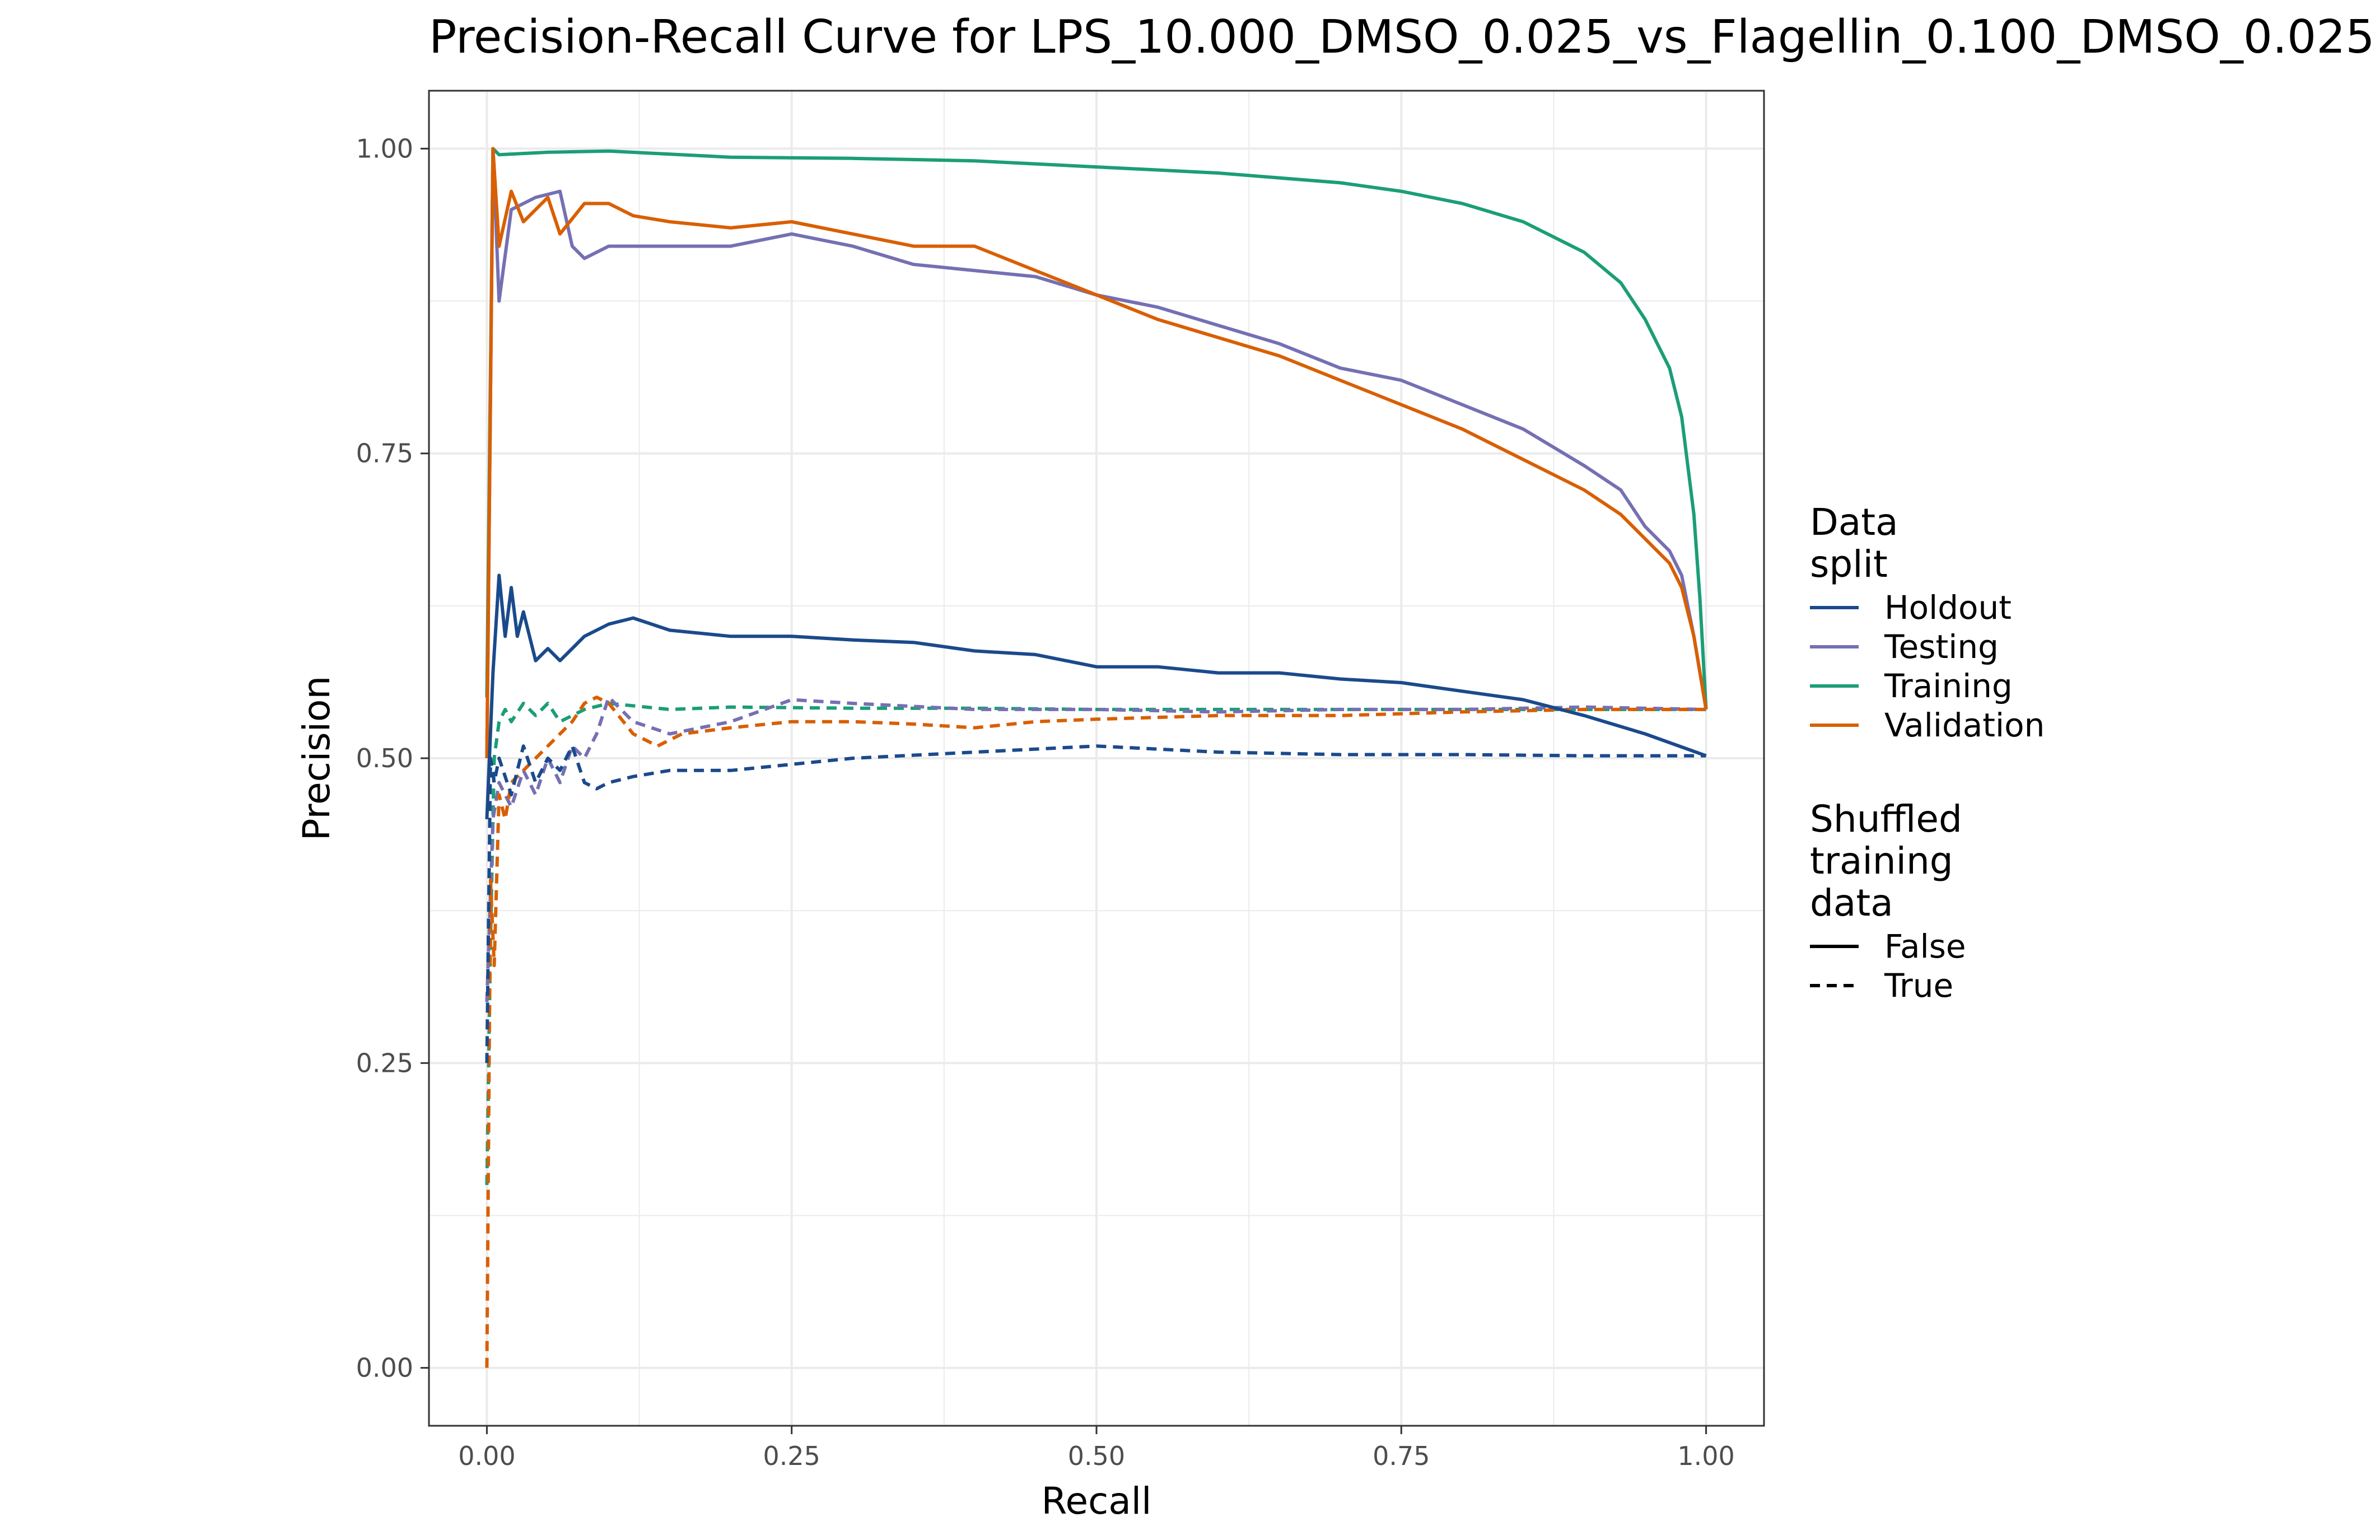 The width and height of the screenshot is (2380, 1540). I want to click on series-line-holdout-shuffled, so click(1095, 904).